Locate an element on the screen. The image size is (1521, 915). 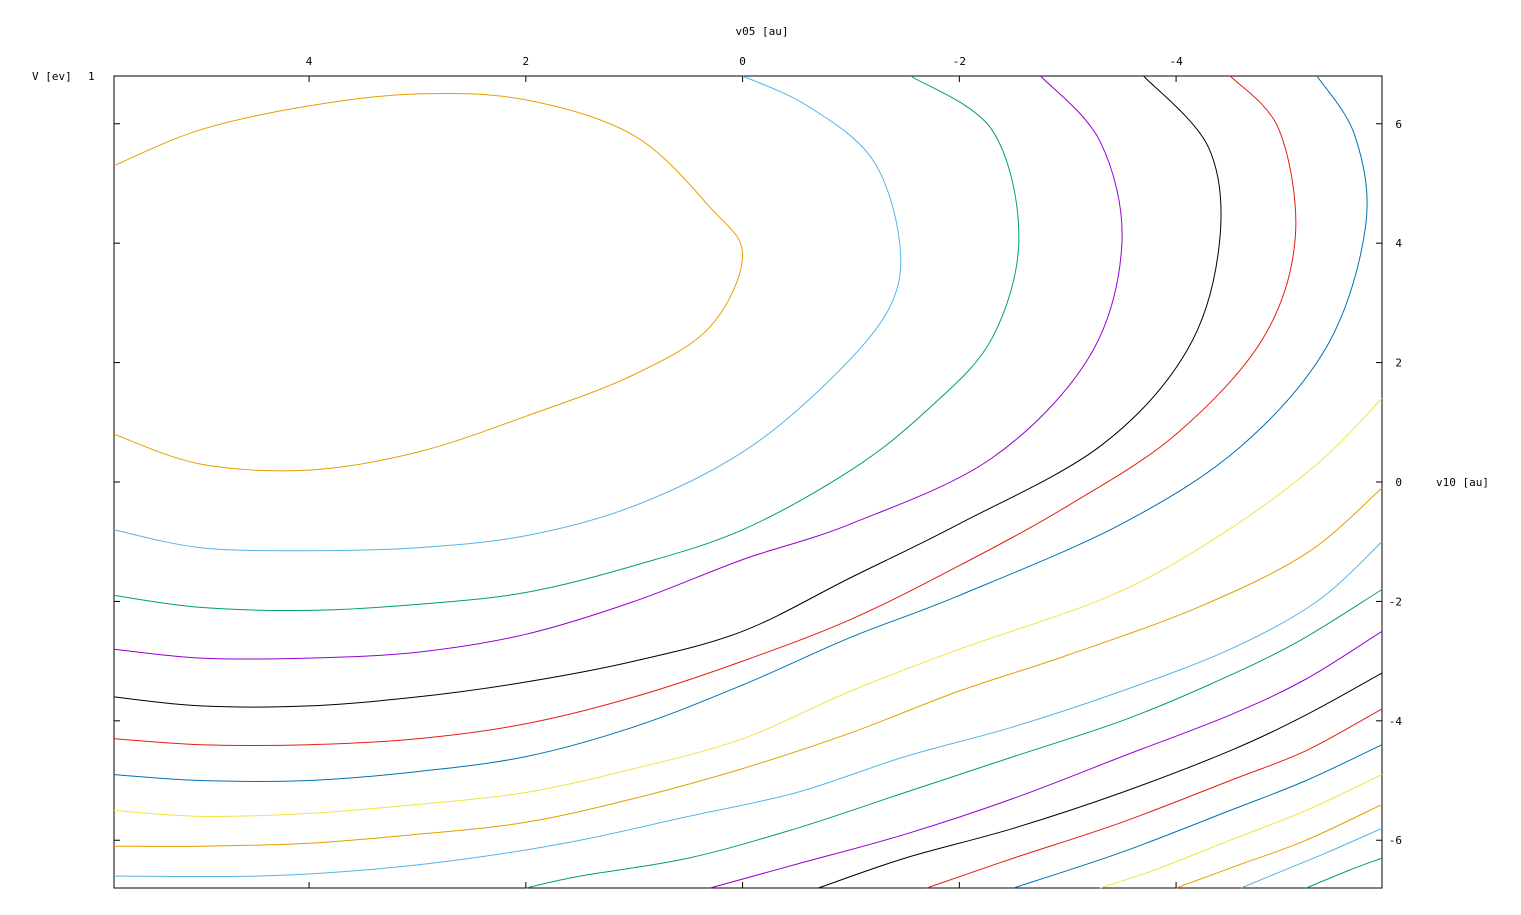
x-tick-label-4: -2 is located at coordinates (959, 61).